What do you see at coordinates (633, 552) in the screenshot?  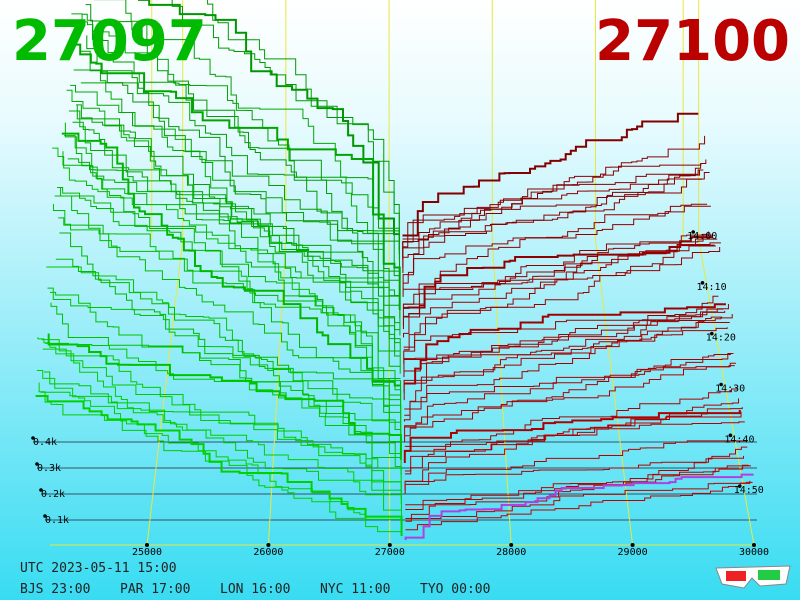 I see `price-label: 29000` at bounding box center [633, 552].